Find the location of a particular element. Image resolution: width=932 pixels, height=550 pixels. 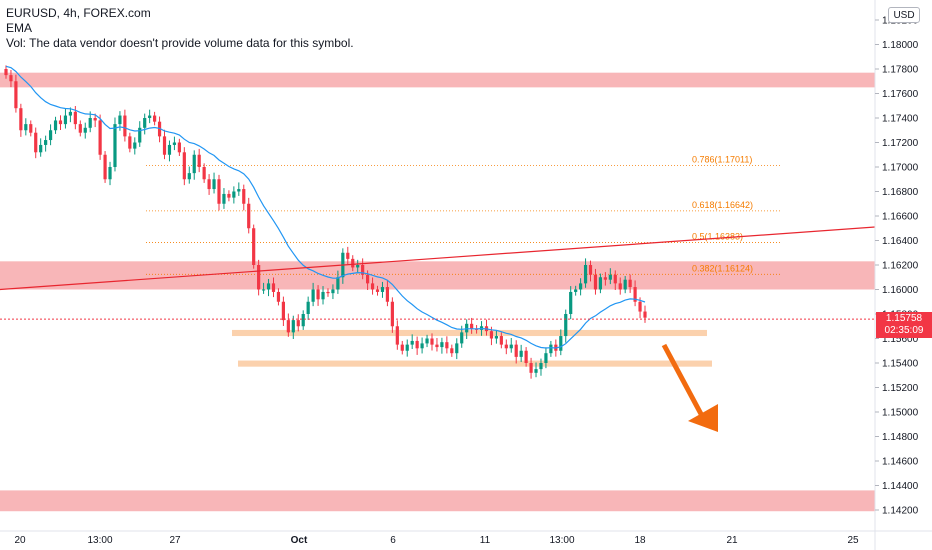

y-tick-label: 1.17000 is located at coordinates (900, 168).